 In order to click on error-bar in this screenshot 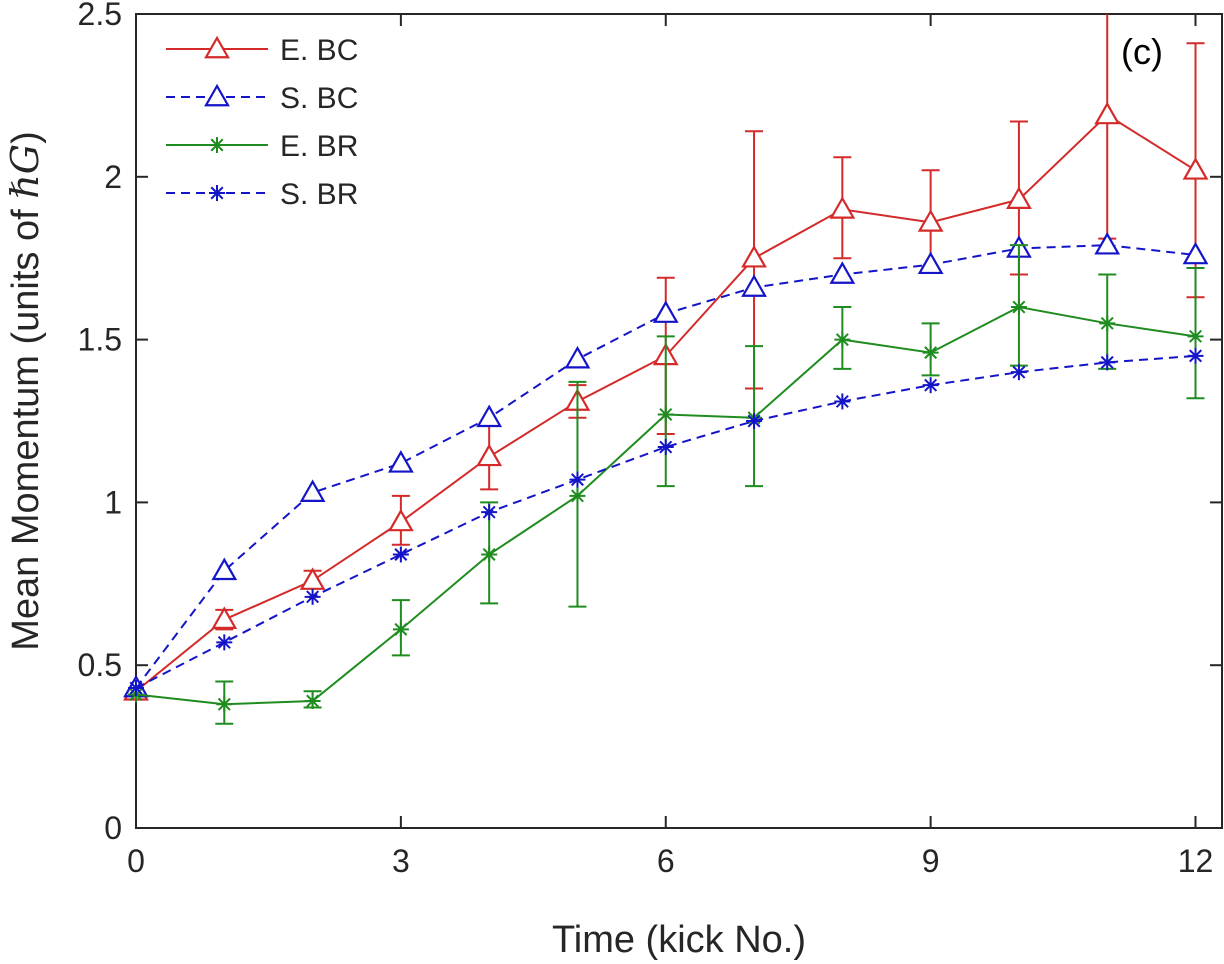, I will do `click(1107, 127)`.